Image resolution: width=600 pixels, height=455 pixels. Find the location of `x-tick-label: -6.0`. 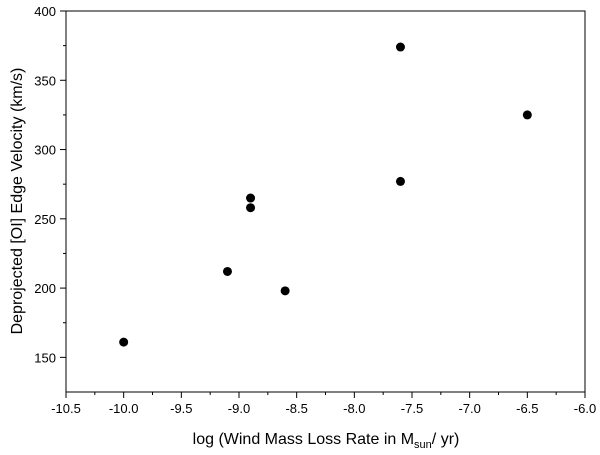

x-tick-label: -6.0 is located at coordinates (585, 408).